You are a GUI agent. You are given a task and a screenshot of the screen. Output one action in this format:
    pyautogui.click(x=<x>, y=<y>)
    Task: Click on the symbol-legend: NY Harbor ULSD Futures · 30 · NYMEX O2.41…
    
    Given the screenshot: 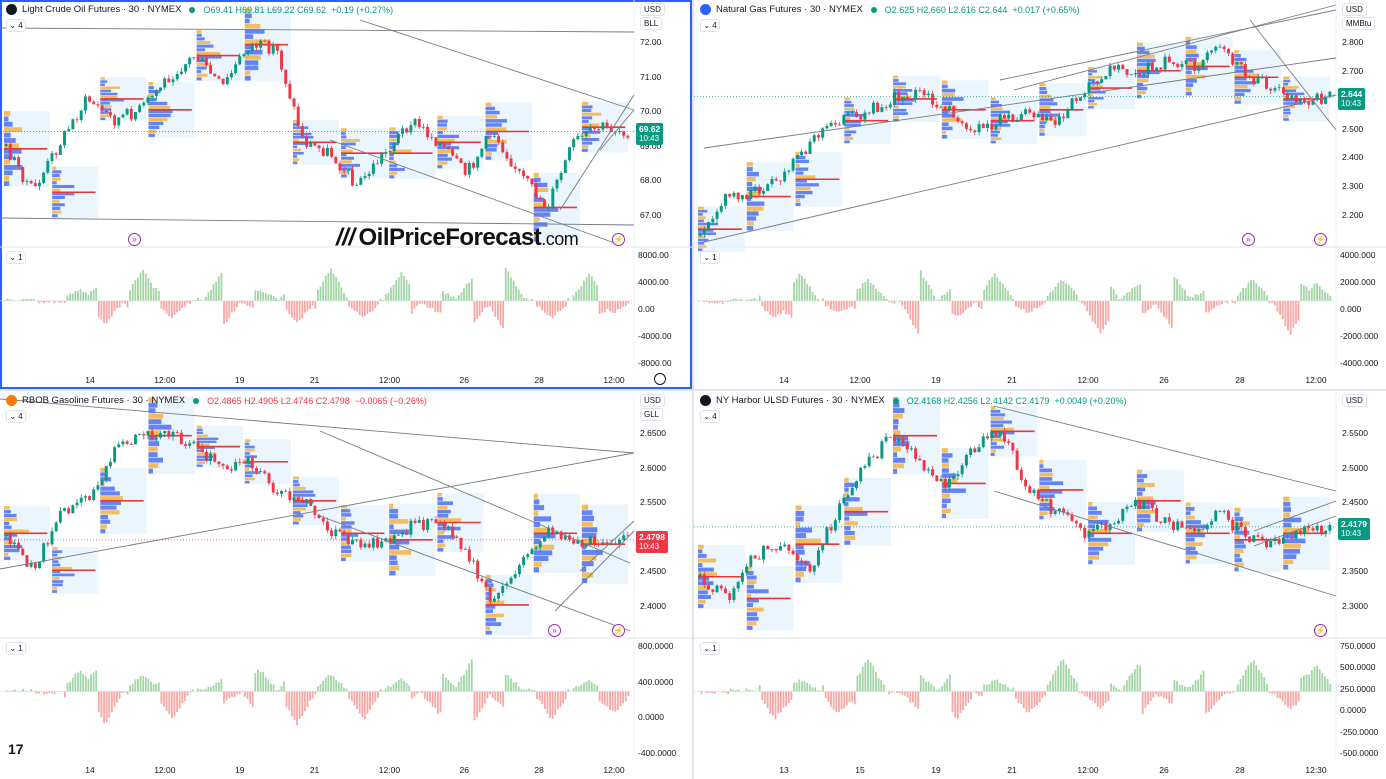 What is the action you would take?
    pyautogui.click(x=913, y=400)
    